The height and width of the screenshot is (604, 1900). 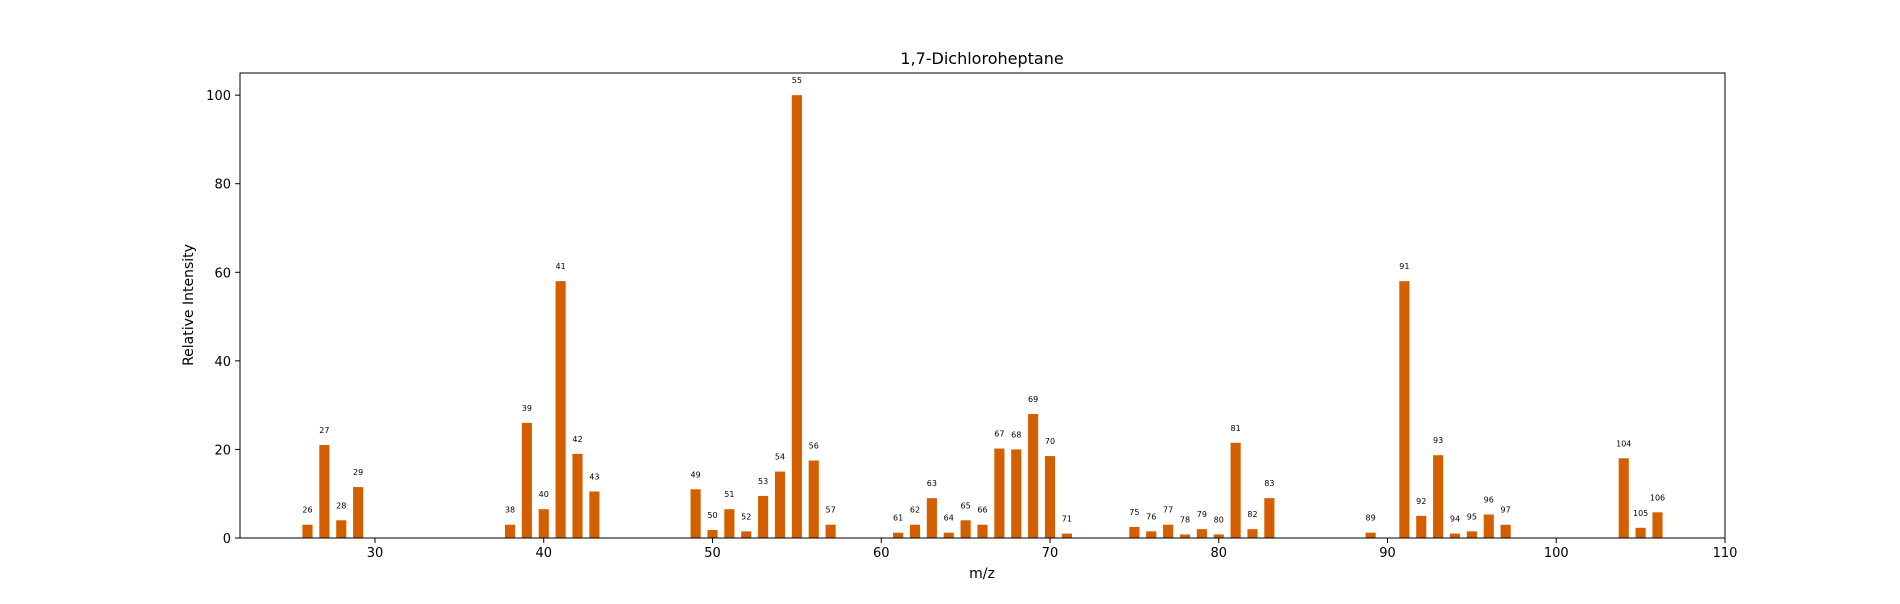 What do you see at coordinates (1050, 553) in the screenshot?
I see `x-tick-label: 70` at bounding box center [1050, 553].